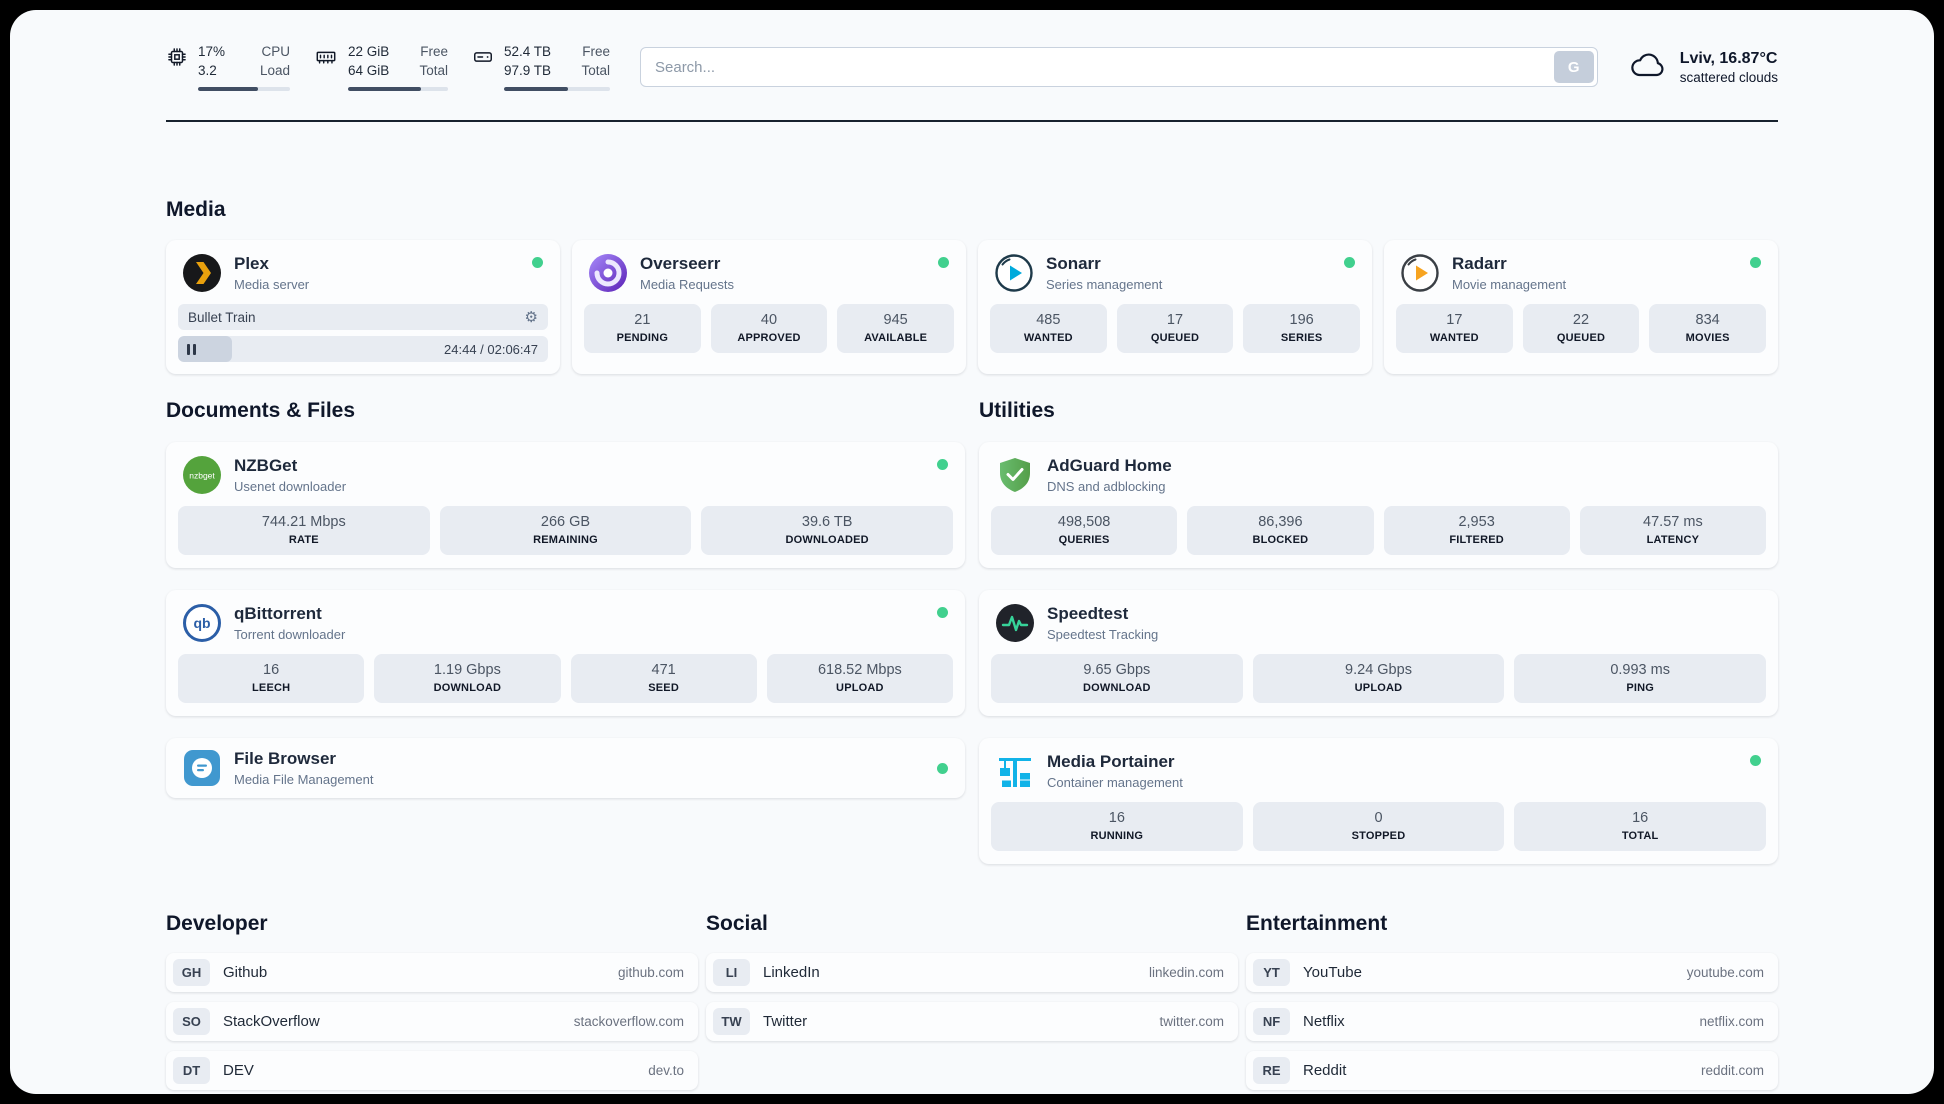 This screenshot has height=1104, width=1944. What do you see at coordinates (737, 923) in the screenshot?
I see `social-section-title: Social` at bounding box center [737, 923].